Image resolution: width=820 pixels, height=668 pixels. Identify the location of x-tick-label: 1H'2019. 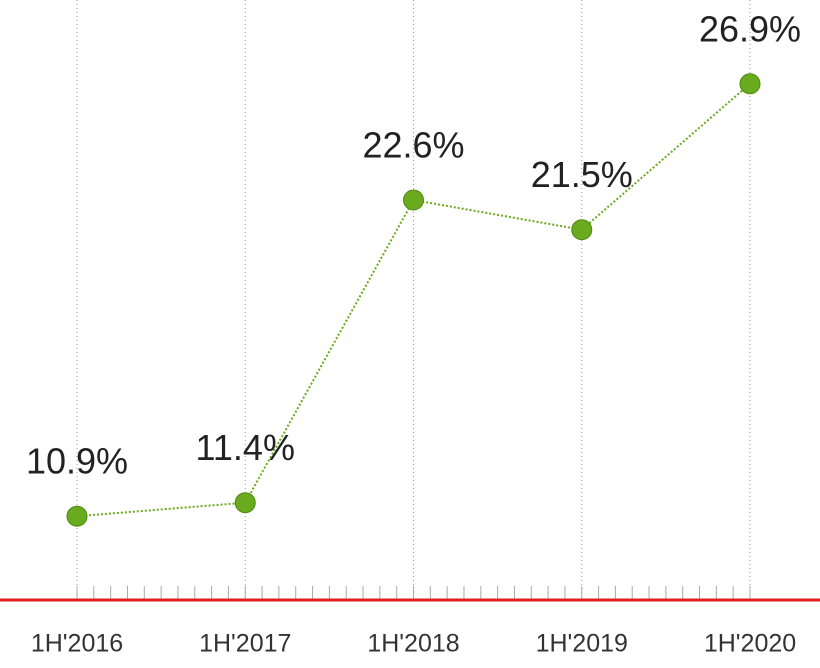
(582, 644).